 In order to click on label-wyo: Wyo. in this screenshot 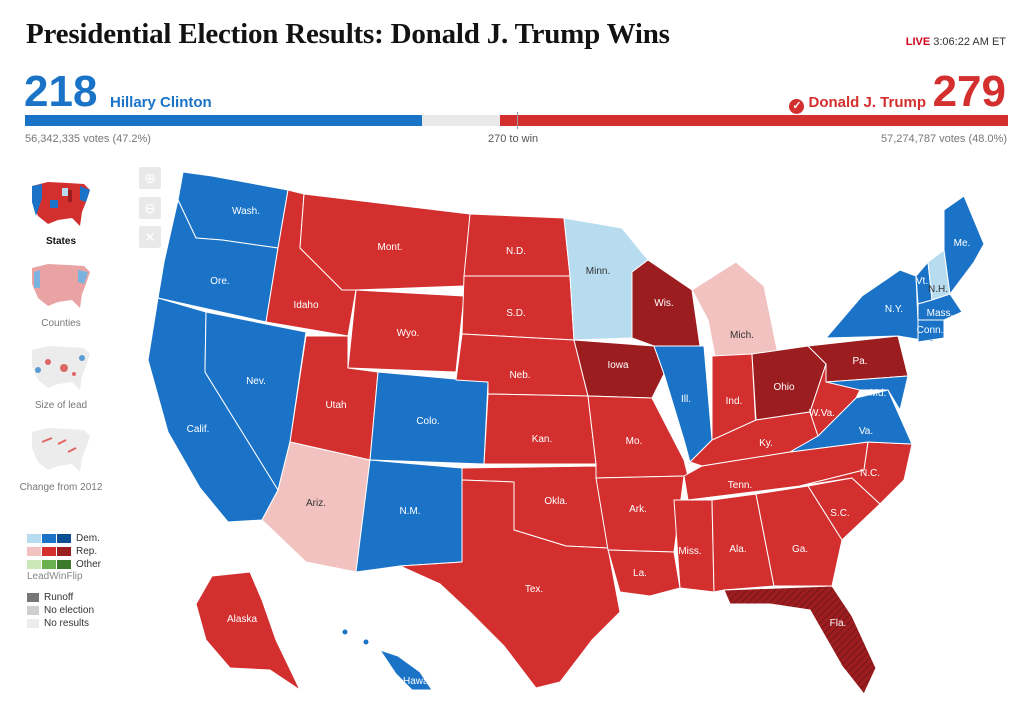, I will do `click(408, 333)`.